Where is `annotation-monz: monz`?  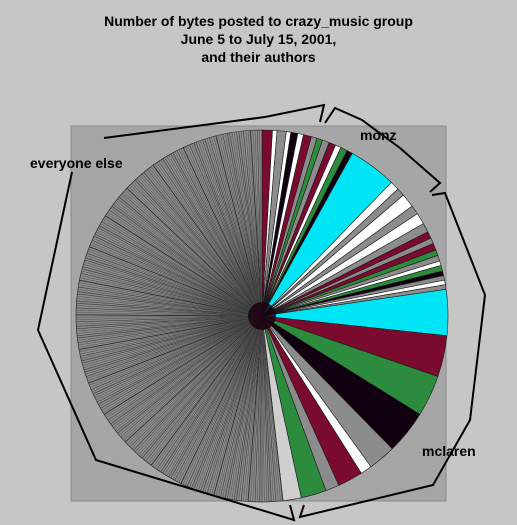 annotation-monz: monz is located at coordinates (378, 135).